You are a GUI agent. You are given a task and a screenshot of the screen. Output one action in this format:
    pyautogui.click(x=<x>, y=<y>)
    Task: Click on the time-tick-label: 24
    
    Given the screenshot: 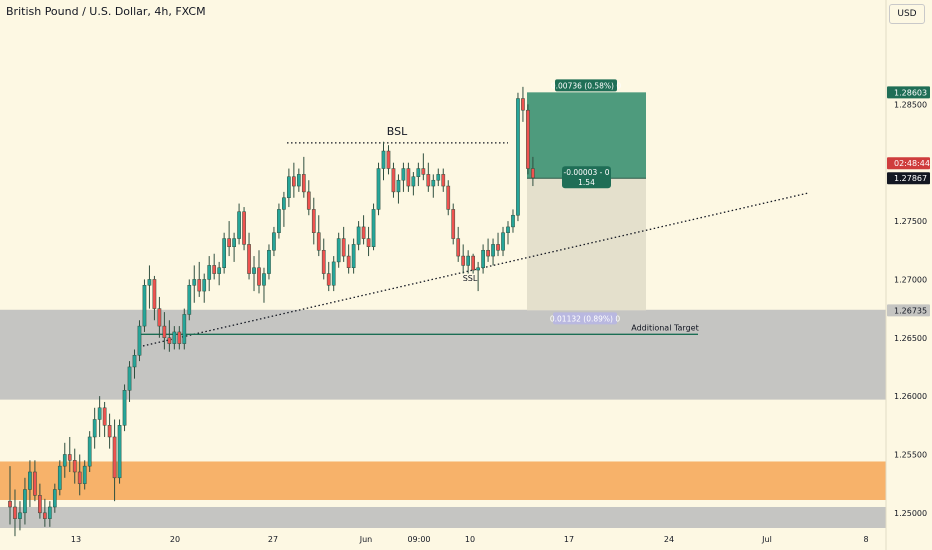 What is the action you would take?
    pyautogui.click(x=669, y=539)
    